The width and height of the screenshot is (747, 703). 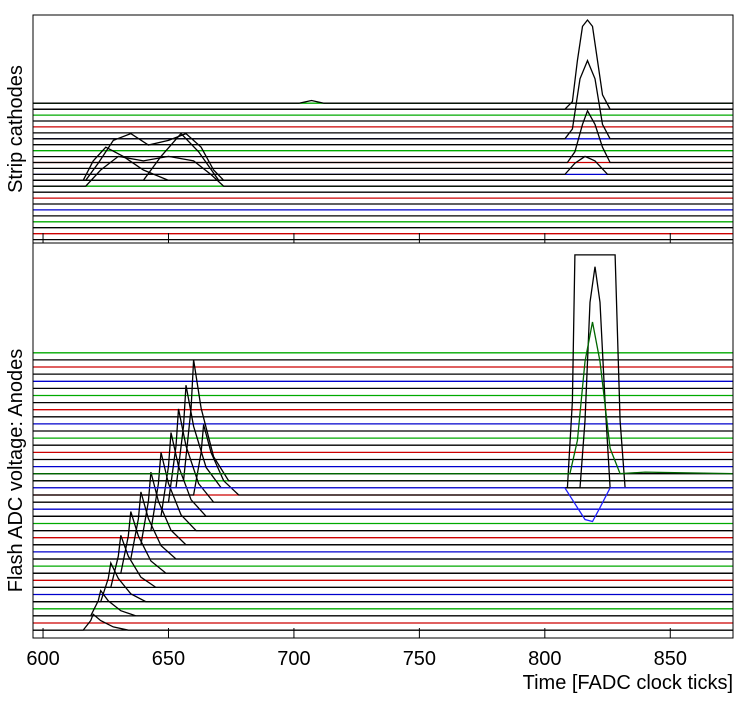 I want to click on x-tick-label: 850, so click(x=670, y=659).